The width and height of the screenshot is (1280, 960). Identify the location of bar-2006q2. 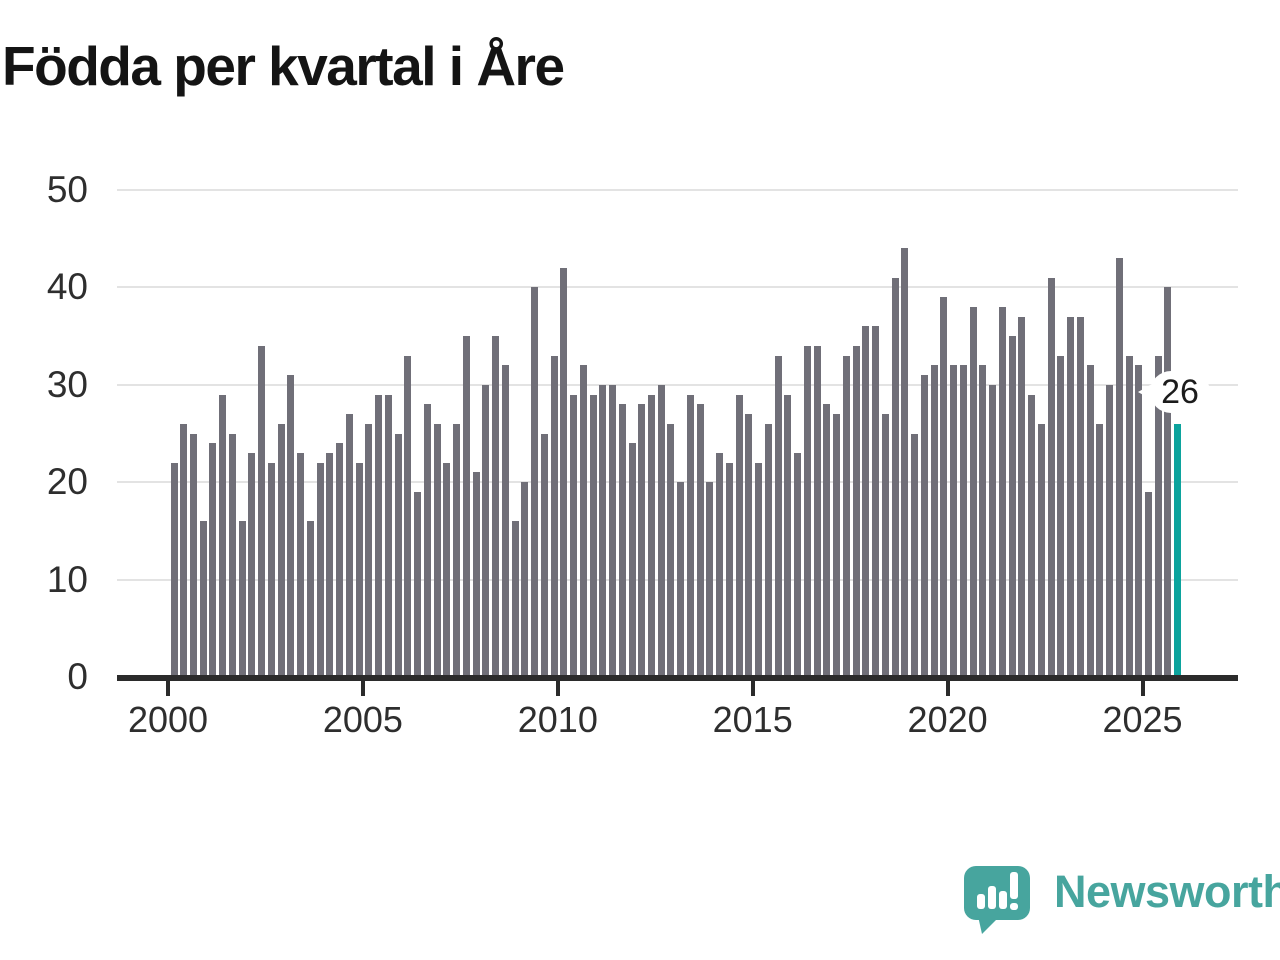
(418, 584).